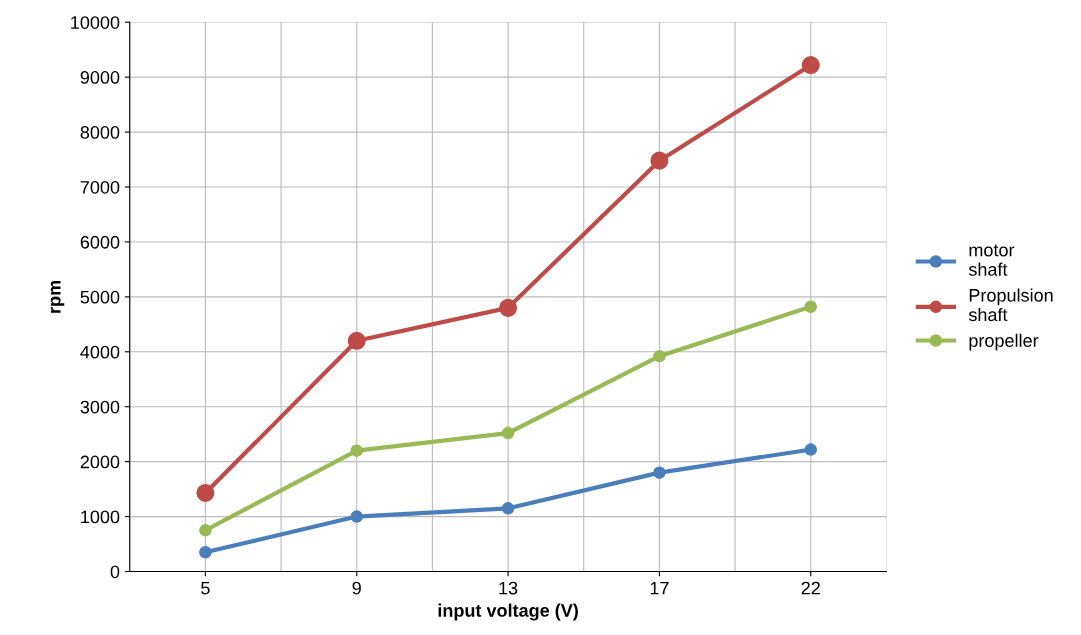  What do you see at coordinates (100, 77) in the screenshot?
I see `y-tick-label: 9000` at bounding box center [100, 77].